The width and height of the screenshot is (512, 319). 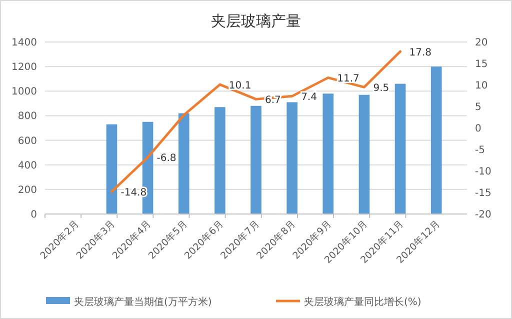 I want to click on y2-tick-label: -5, so click(x=480, y=150).